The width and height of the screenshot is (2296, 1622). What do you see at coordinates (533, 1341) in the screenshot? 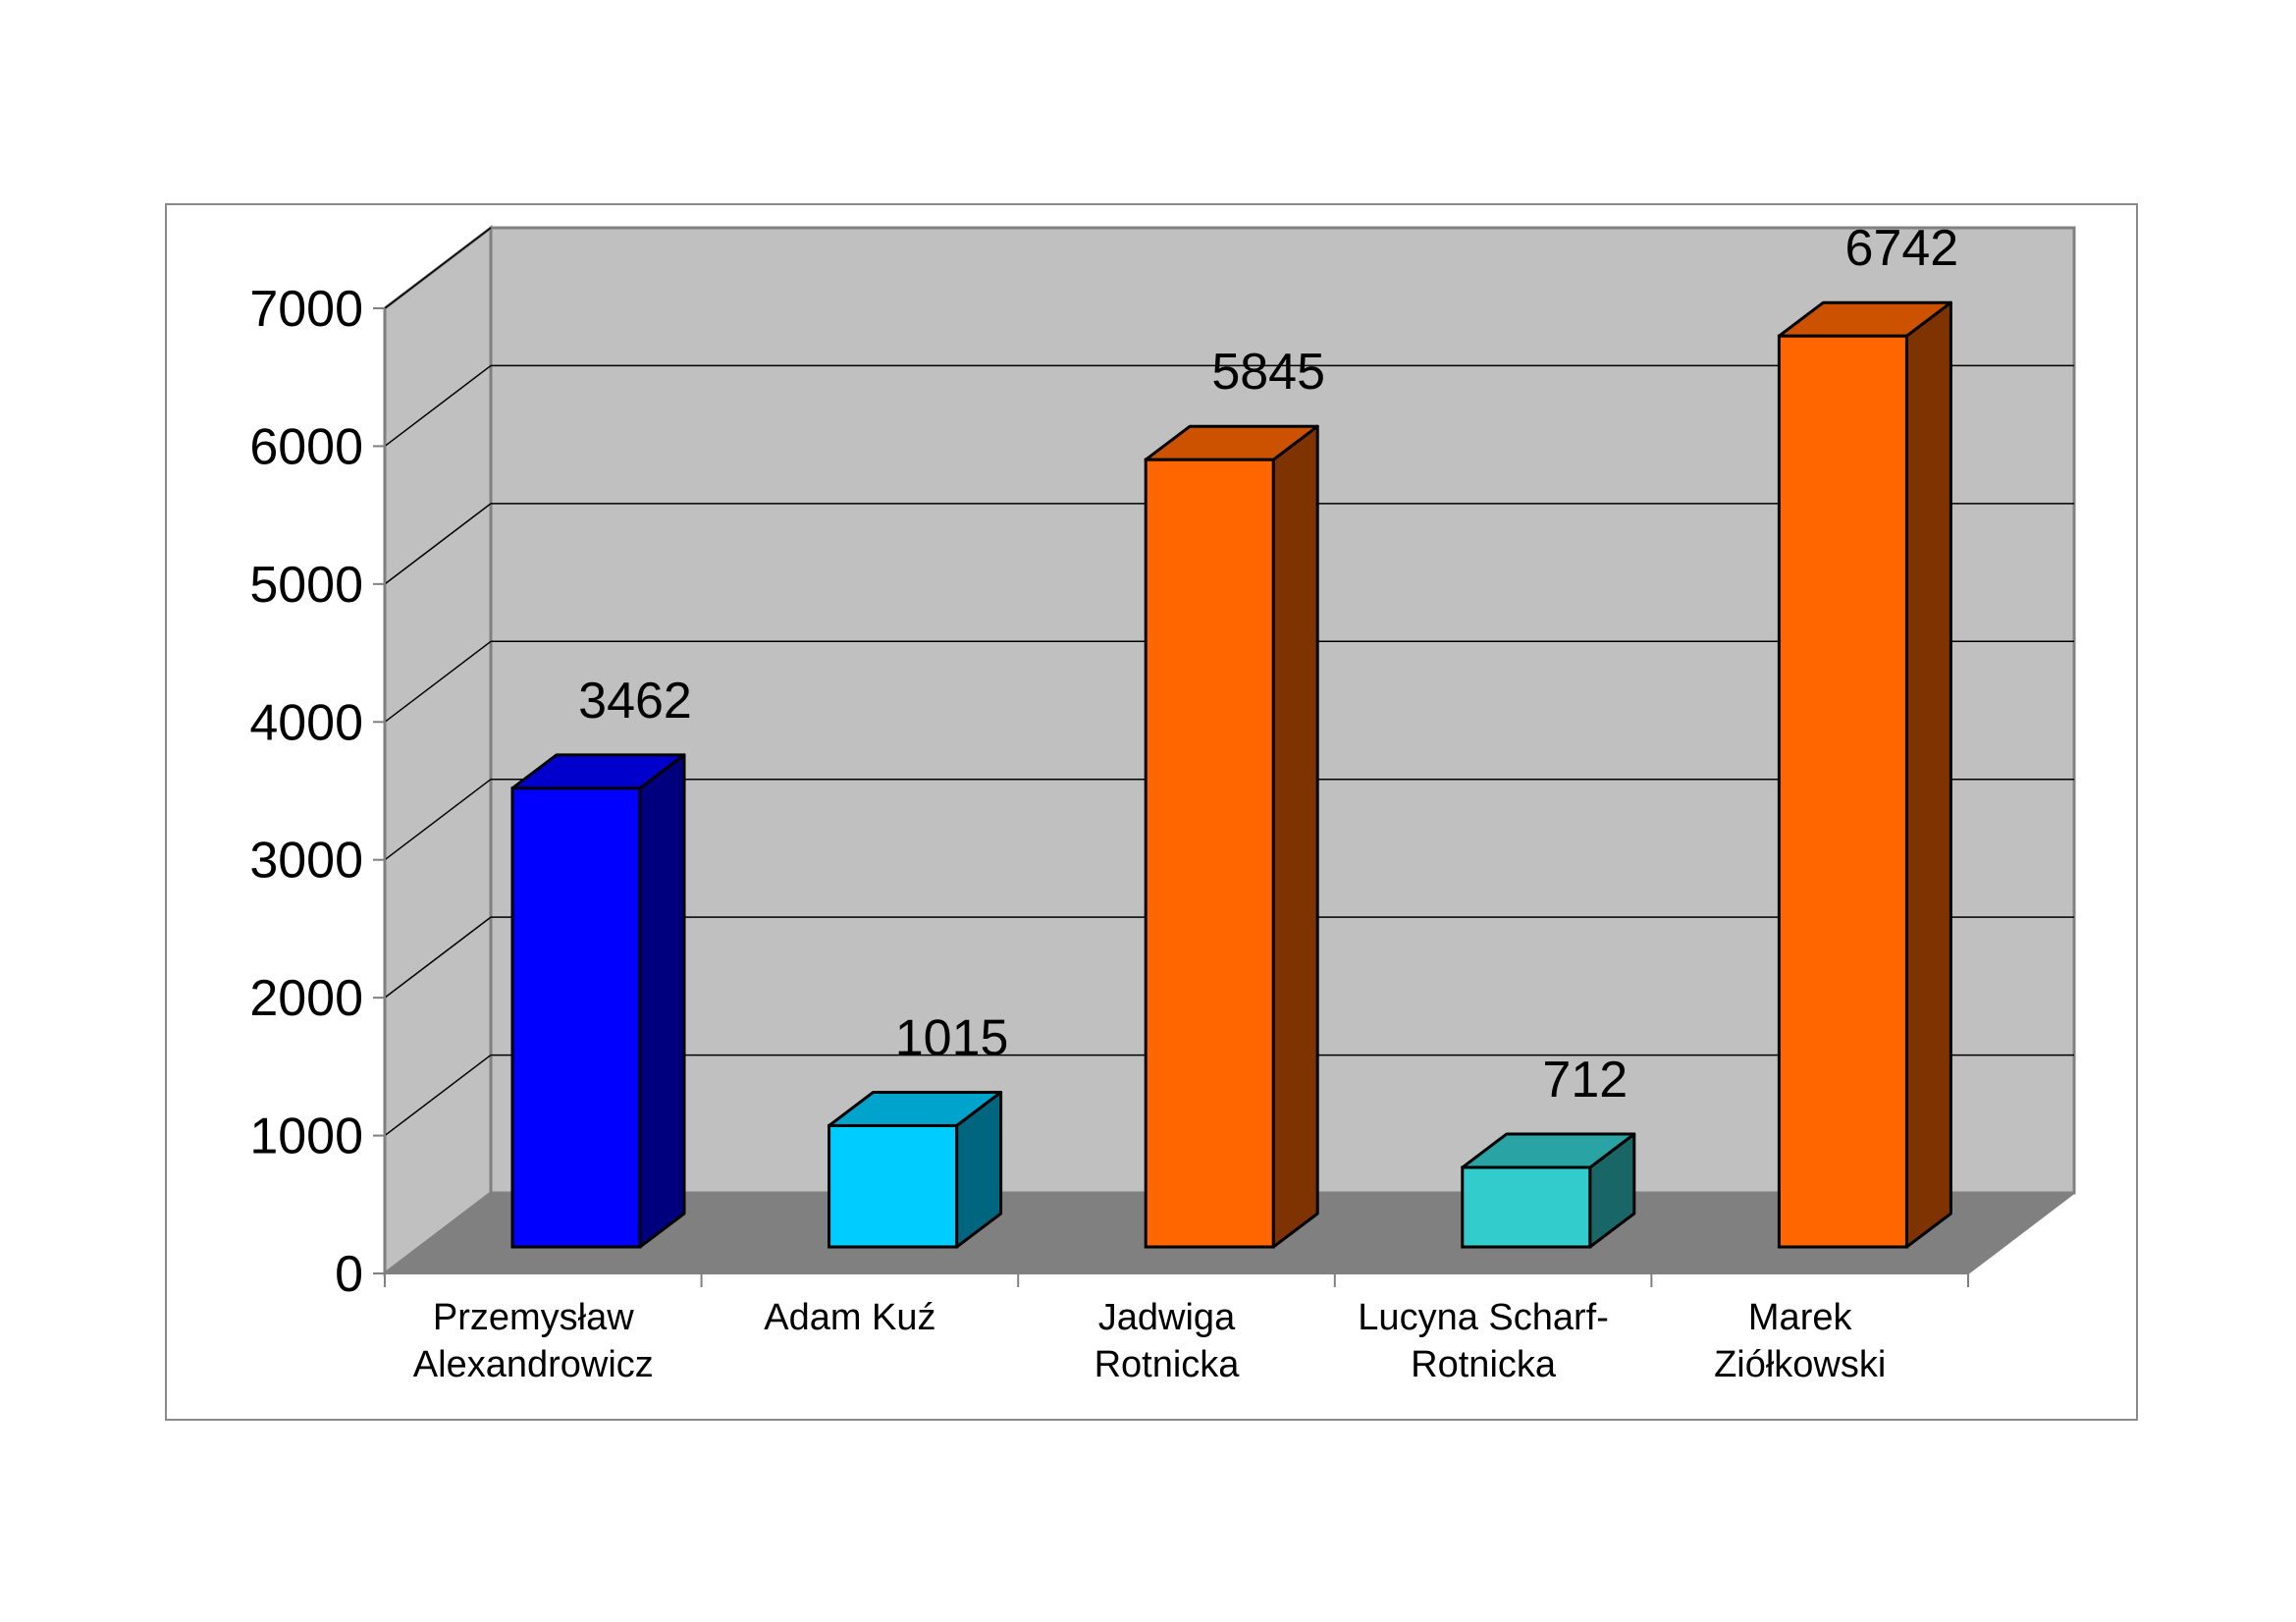
I see `category-label: Przemysław Alexandrowicz` at bounding box center [533, 1341].